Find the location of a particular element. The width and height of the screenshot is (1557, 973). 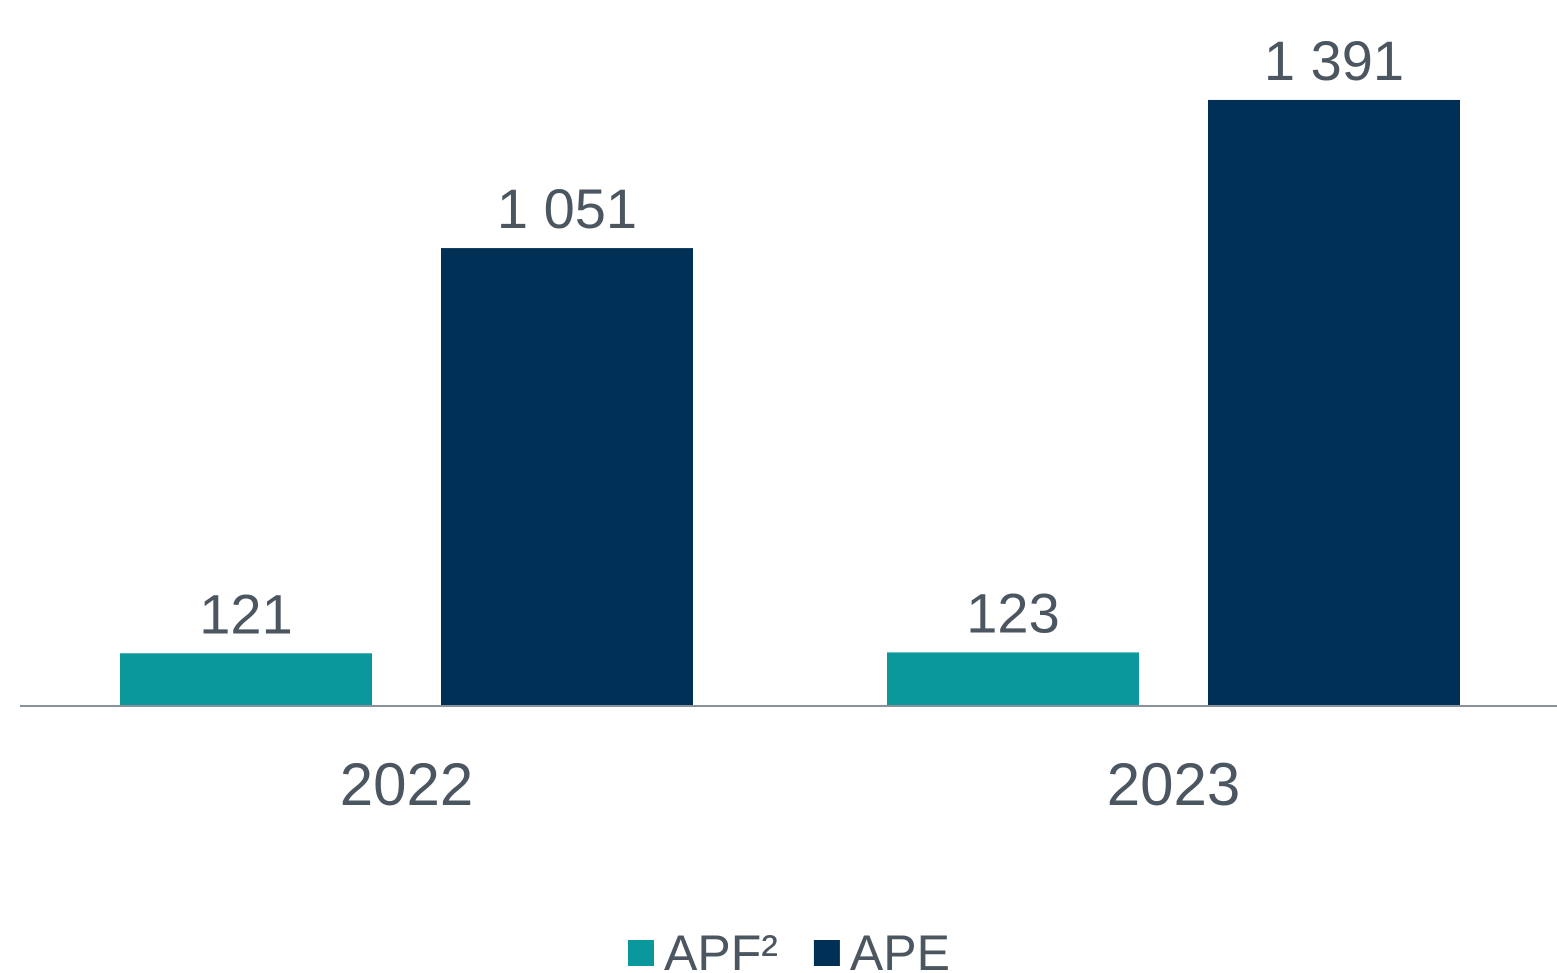

legend-label: APE is located at coordinates (900, 949).